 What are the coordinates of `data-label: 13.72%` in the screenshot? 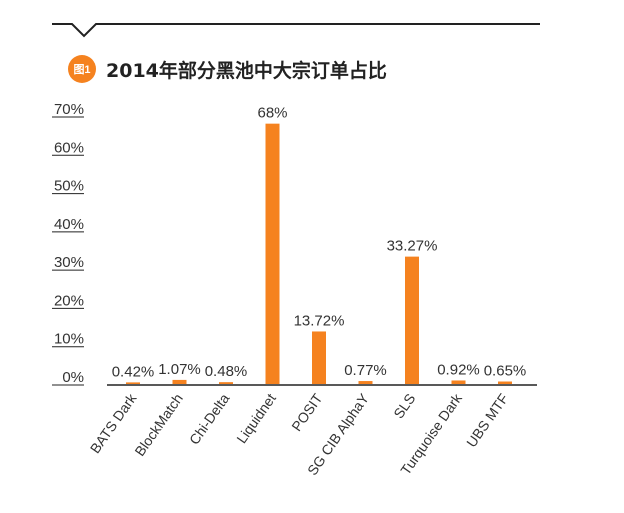 It's located at (319, 320).